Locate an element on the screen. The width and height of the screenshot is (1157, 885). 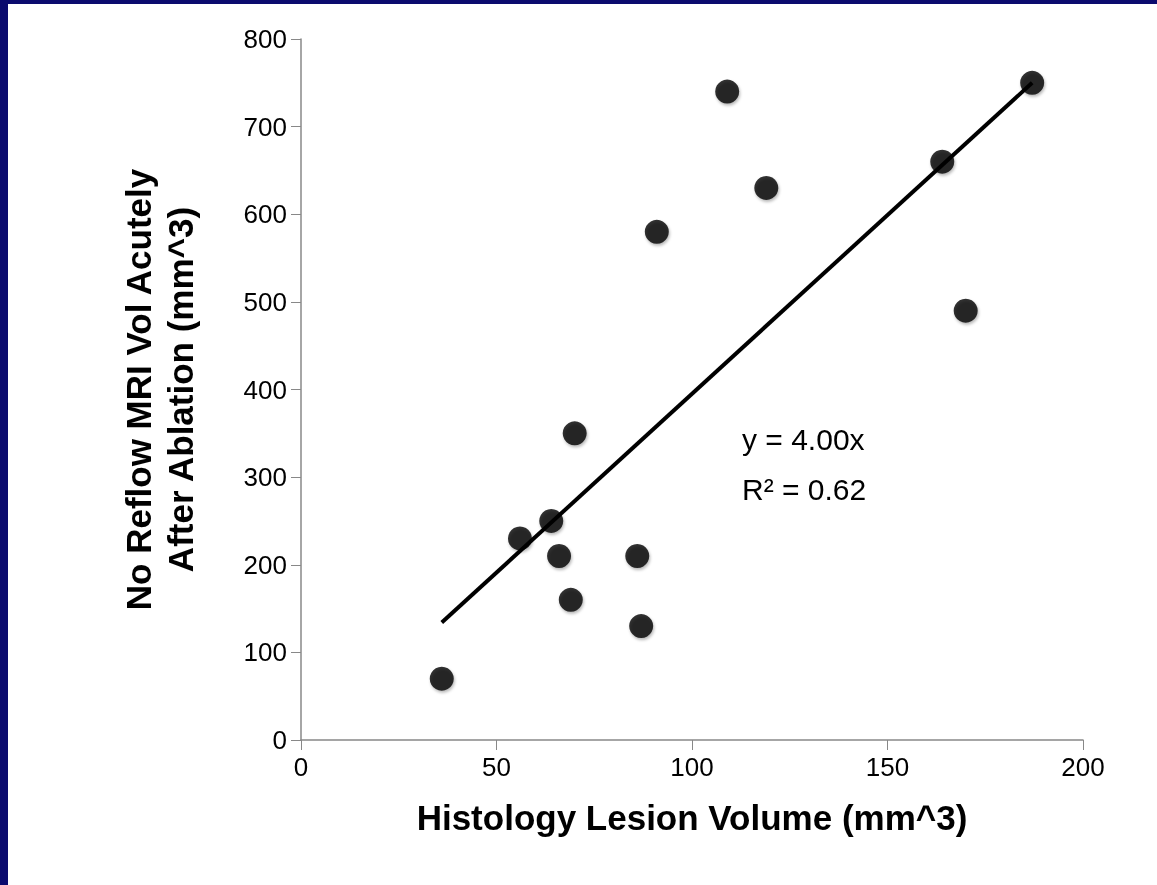
y-tick-label: 400 is located at coordinates (265, 389).